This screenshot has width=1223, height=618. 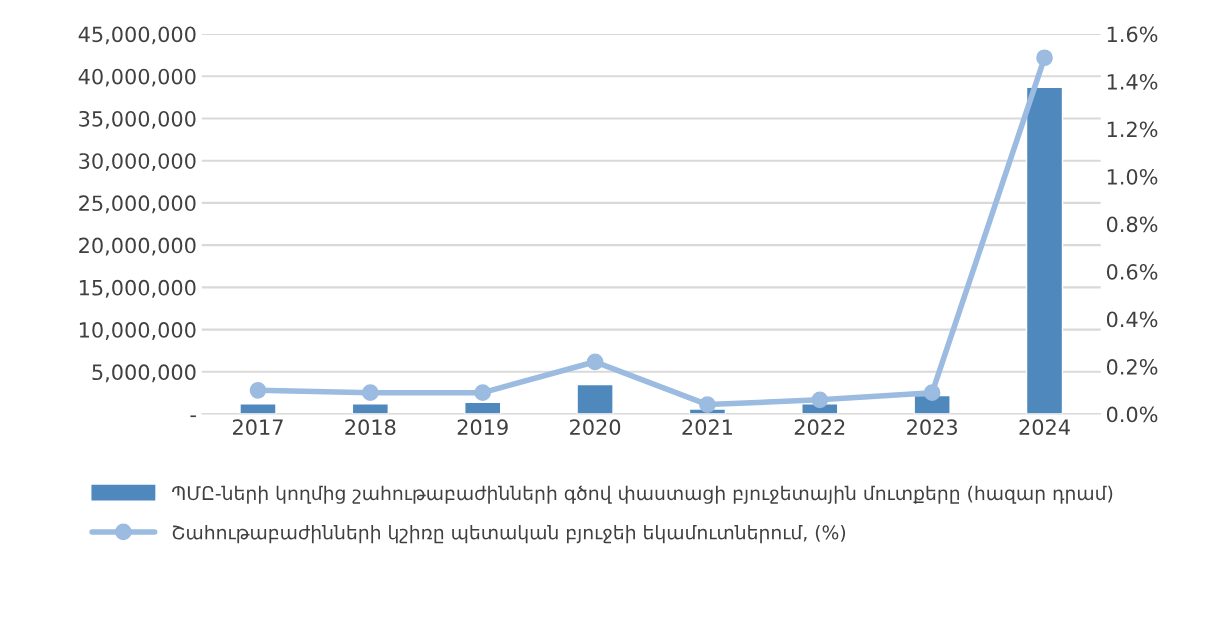 I want to click on x-tick-label: 2020, so click(x=595, y=427).